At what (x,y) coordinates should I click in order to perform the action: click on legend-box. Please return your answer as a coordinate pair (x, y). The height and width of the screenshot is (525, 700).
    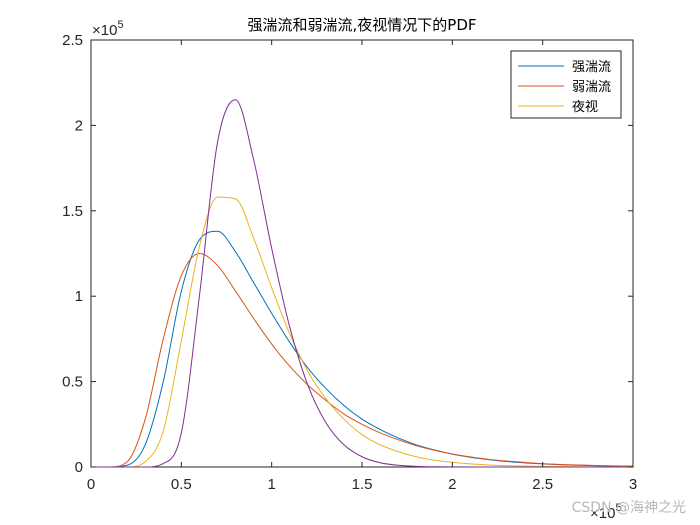
    Looking at the image, I should click on (566, 84).